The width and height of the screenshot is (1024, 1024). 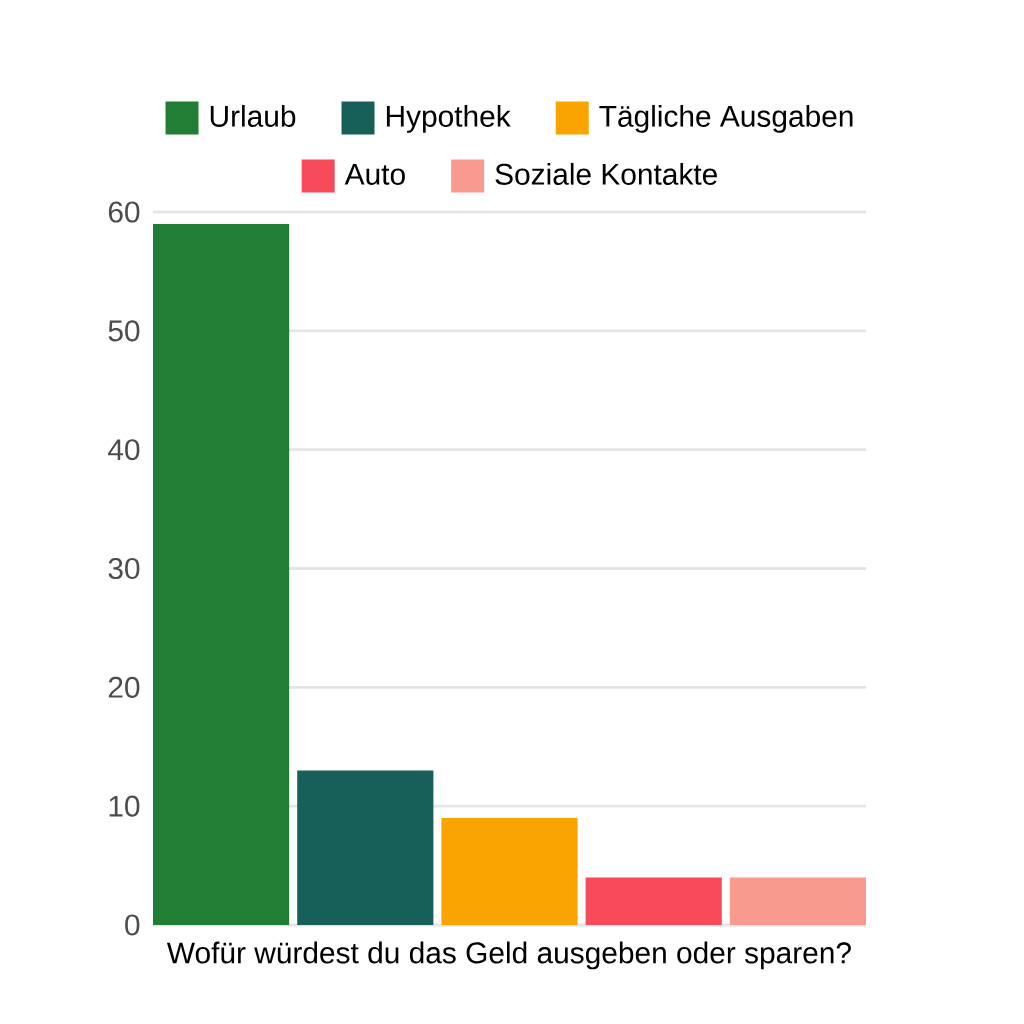 I want to click on legend-label: Hypothek, so click(x=448, y=118).